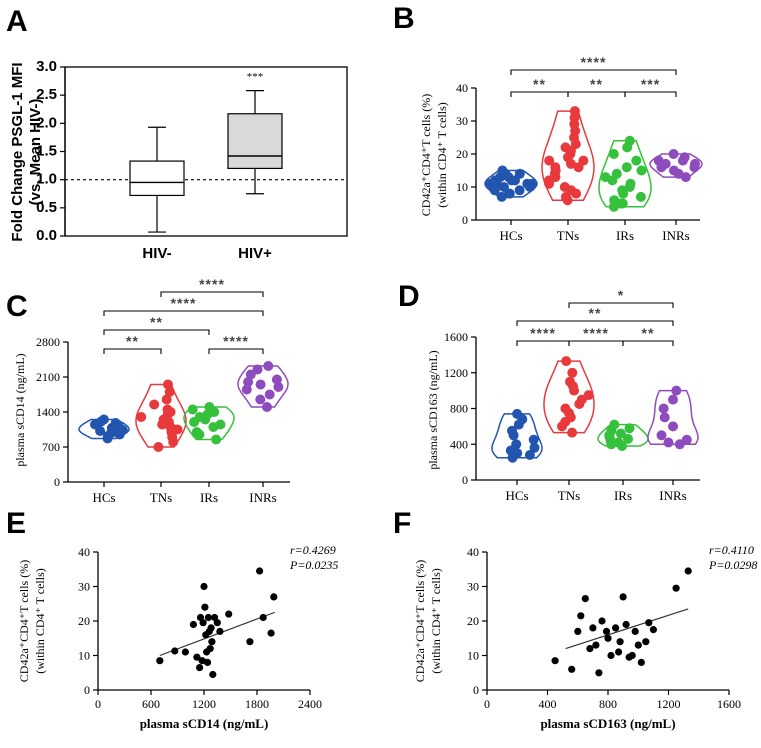  Describe the element at coordinates (217, 634) in the screenshot. I see `regression-line` at that location.